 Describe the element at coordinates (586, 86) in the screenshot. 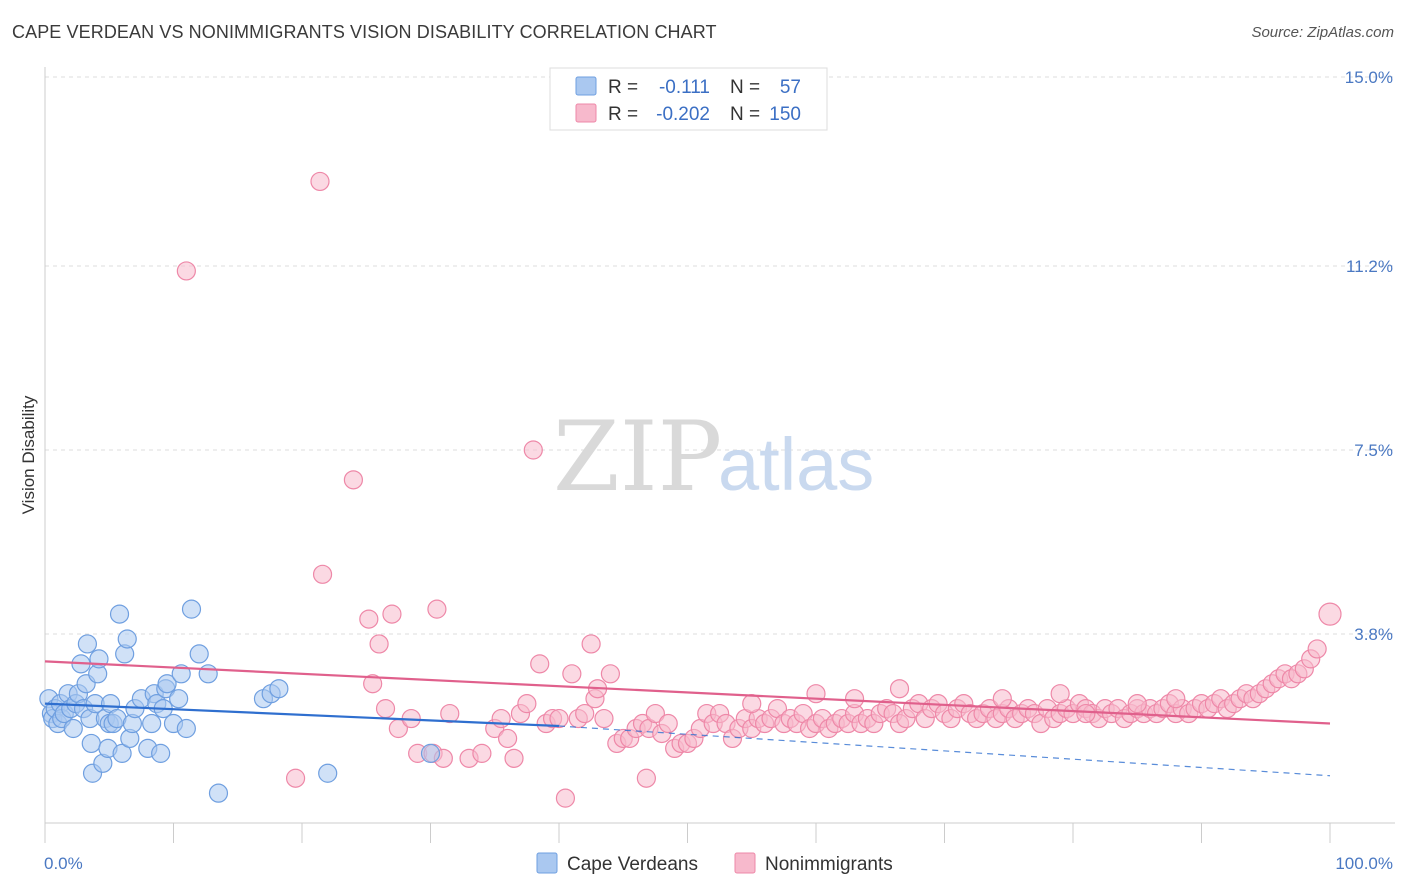

I see `legend-swatch-blue` at that location.